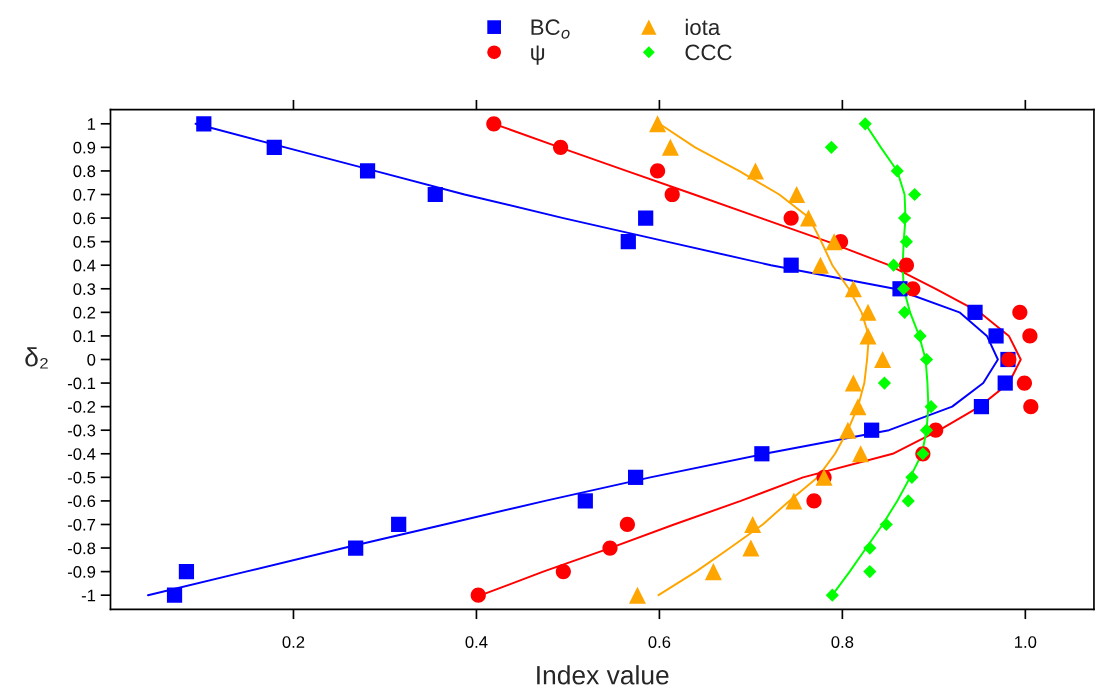 The width and height of the screenshot is (1105, 694). What do you see at coordinates (81, 572) in the screenshot?
I see `y-tick-label: -0.9` at bounding box center [81, 572].